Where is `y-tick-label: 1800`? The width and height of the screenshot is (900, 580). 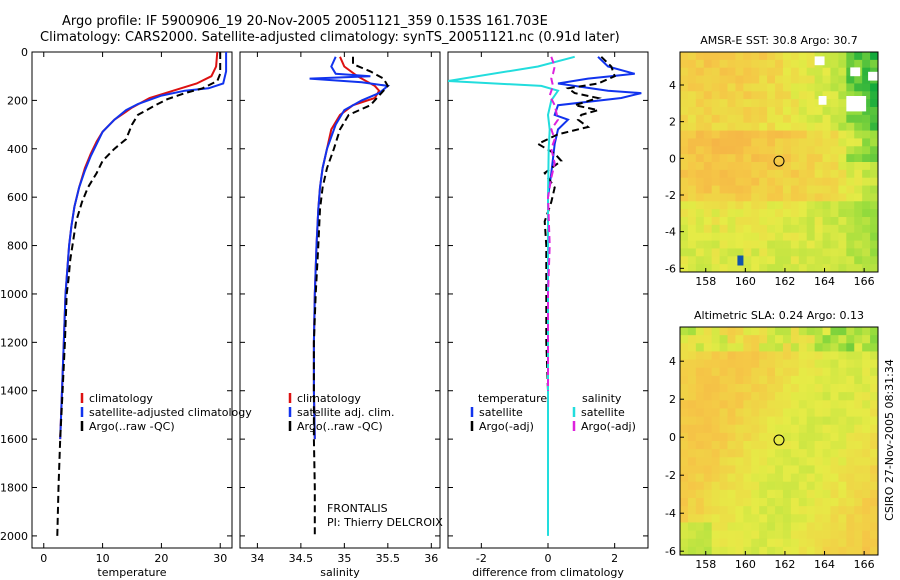
y-tick-label: 1800 is located at coordinates (14, 488).